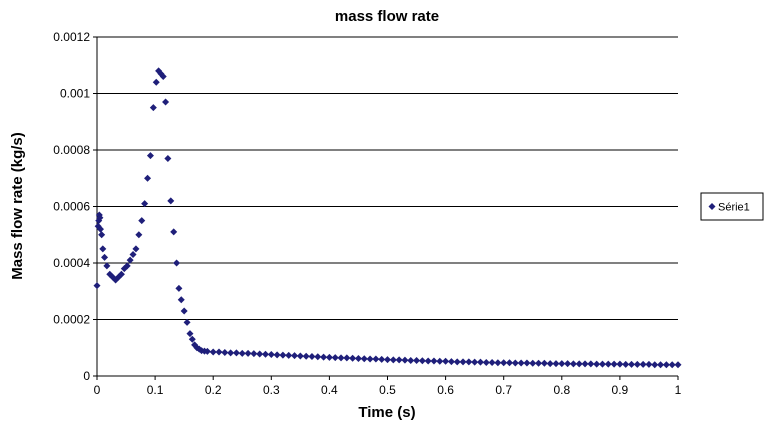 Image resolution: width=764 pixels, height=429 pixels. I want to click on x-tick-label: 1, so click(678, 390).